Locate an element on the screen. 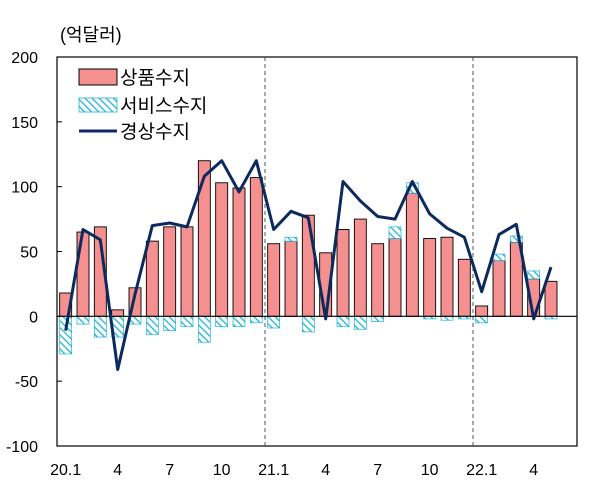 The height and width of the screenshot is (487, 589). x-tick-label: 21.1 is located at coordinates (273, 470).